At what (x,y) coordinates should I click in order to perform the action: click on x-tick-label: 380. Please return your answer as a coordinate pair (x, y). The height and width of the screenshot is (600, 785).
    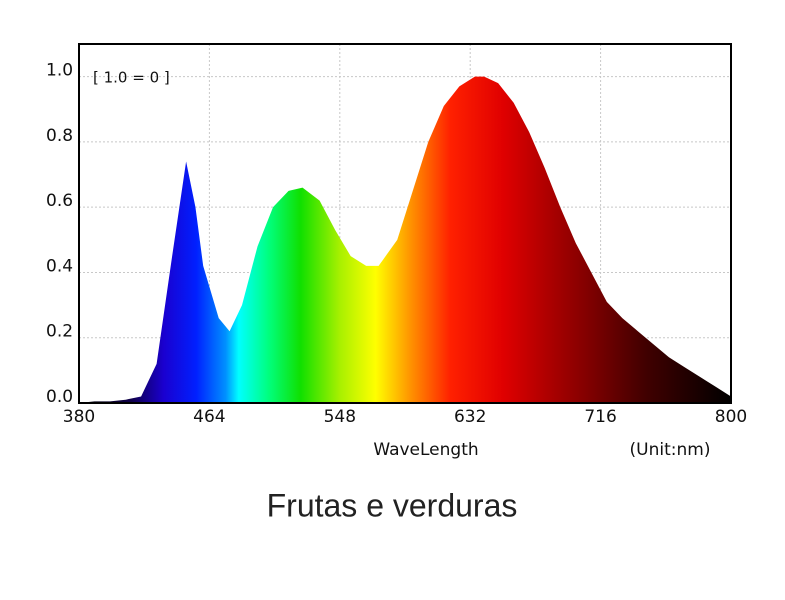
    Looking at the image, I should click on (79, 417).